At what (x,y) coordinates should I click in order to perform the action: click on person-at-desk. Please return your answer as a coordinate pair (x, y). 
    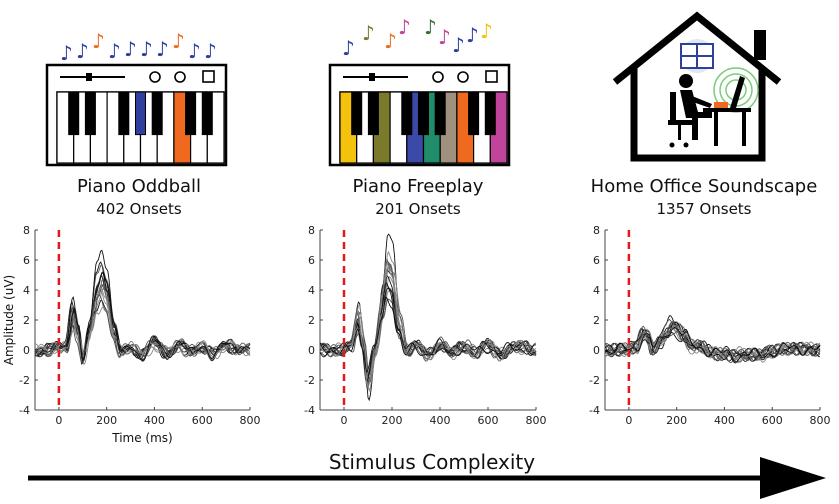
    Looking at the image, I should click on (709, 111).